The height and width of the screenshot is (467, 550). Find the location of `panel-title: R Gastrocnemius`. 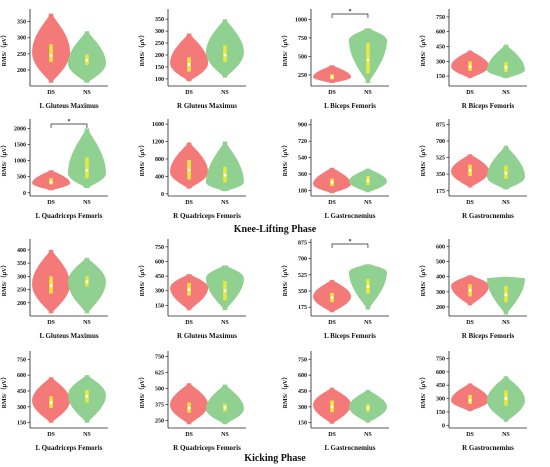

panel-title: R Gastrocnemius is located at coordinates (488, 448).